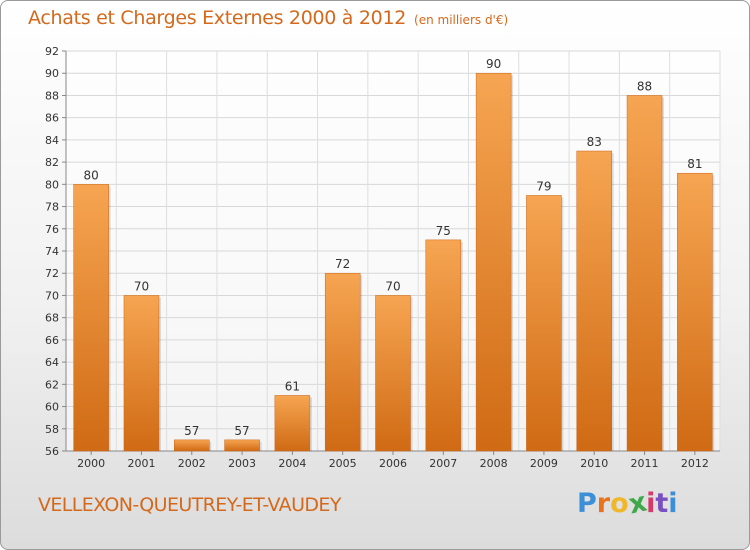 Image resolution: width=750 pixels, height=550 pixels. I want to click on chart-title-text: Achats et Charges Externes 2000 à 2012, so click(217, 18).